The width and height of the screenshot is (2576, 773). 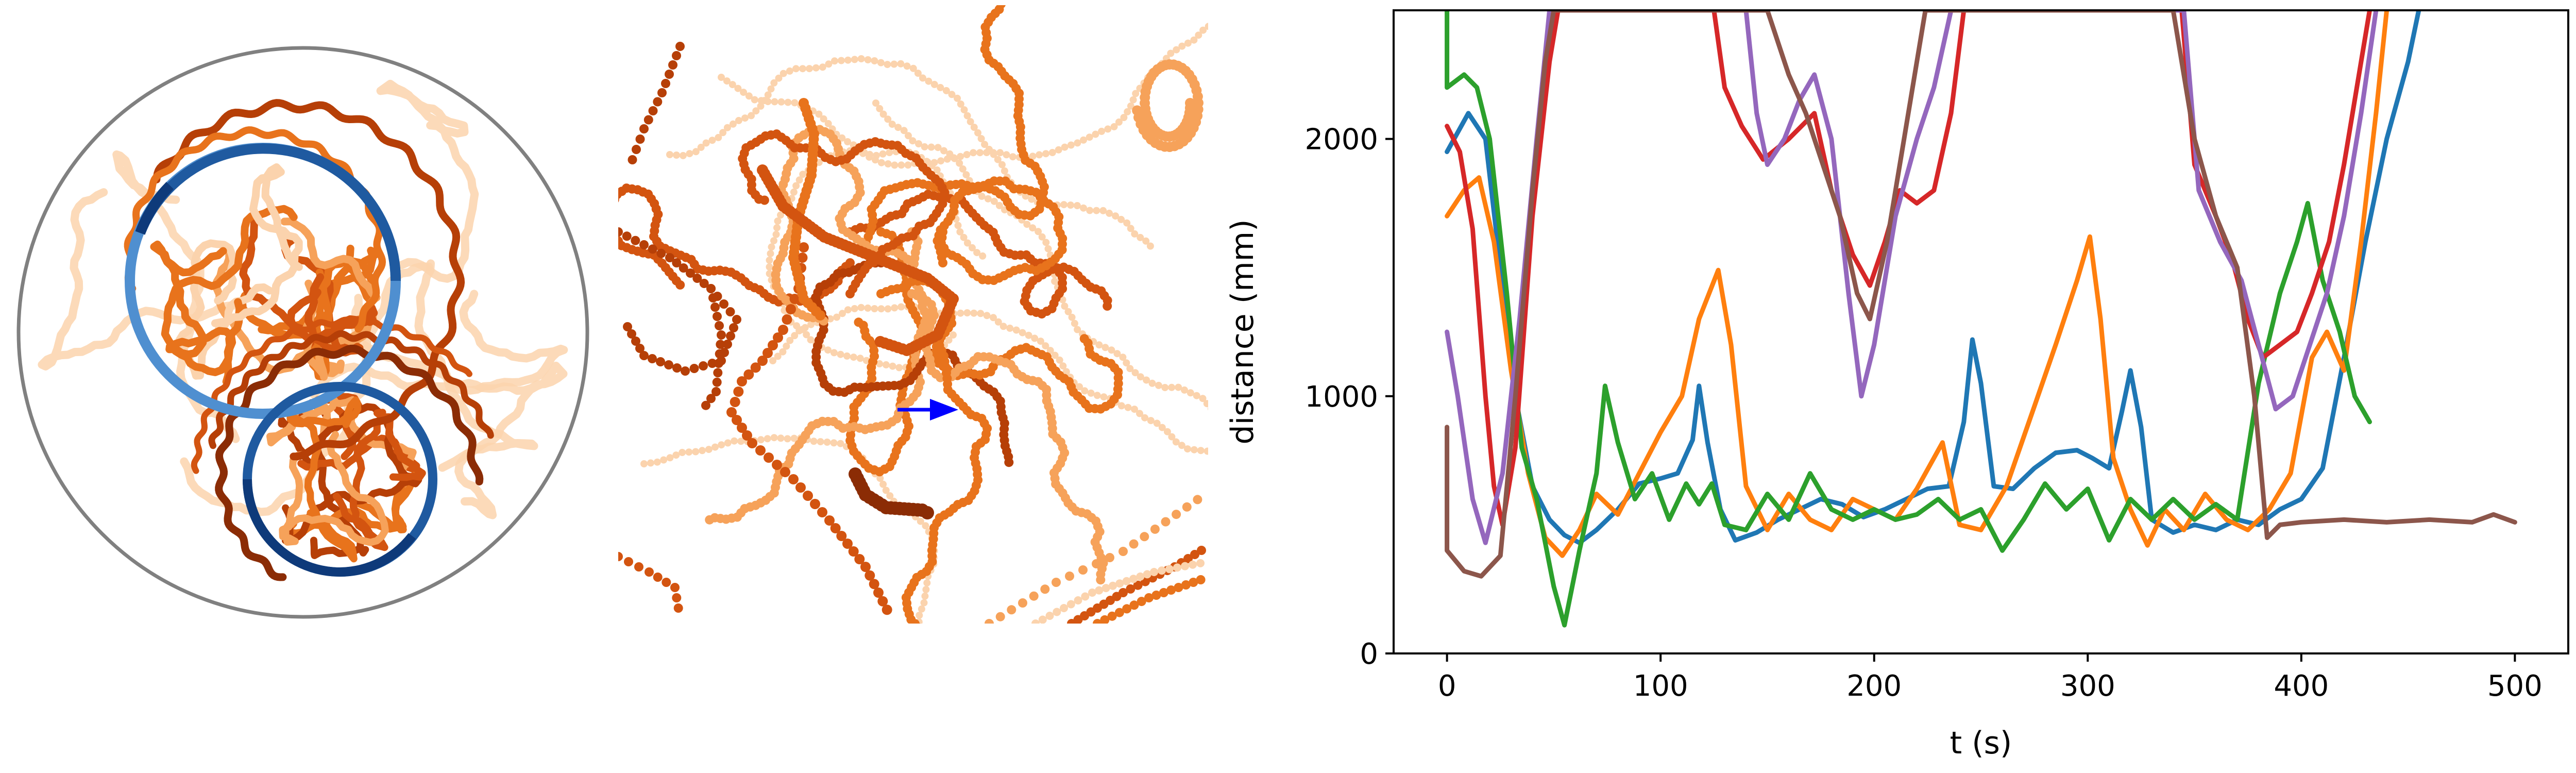 What do you see at coordinates (257, 245) in the screenshot?
I see `arena-track-scribble` at bounding box center [257, 245].